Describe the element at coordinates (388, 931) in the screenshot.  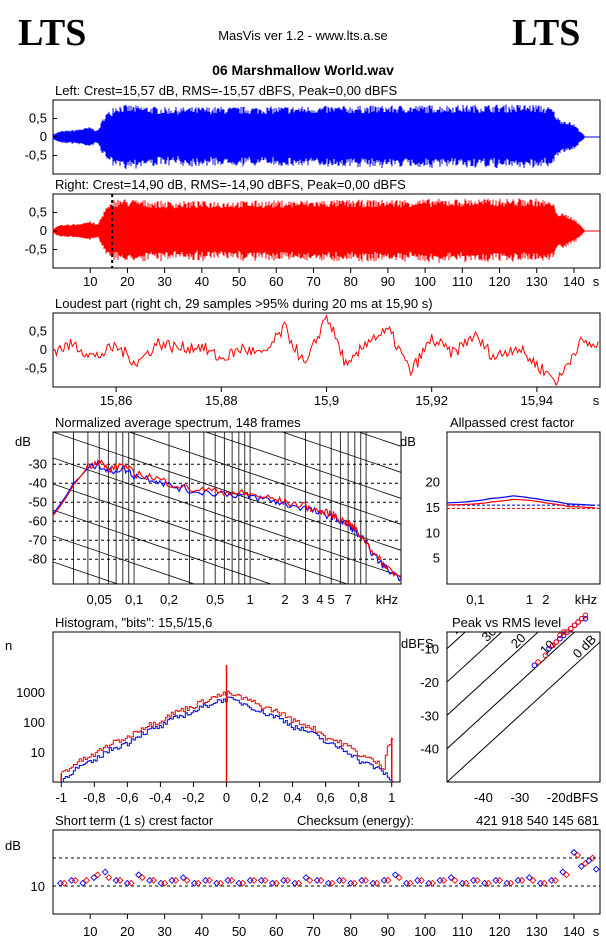
I see `shortterm-xtick-label: 90` at that location.